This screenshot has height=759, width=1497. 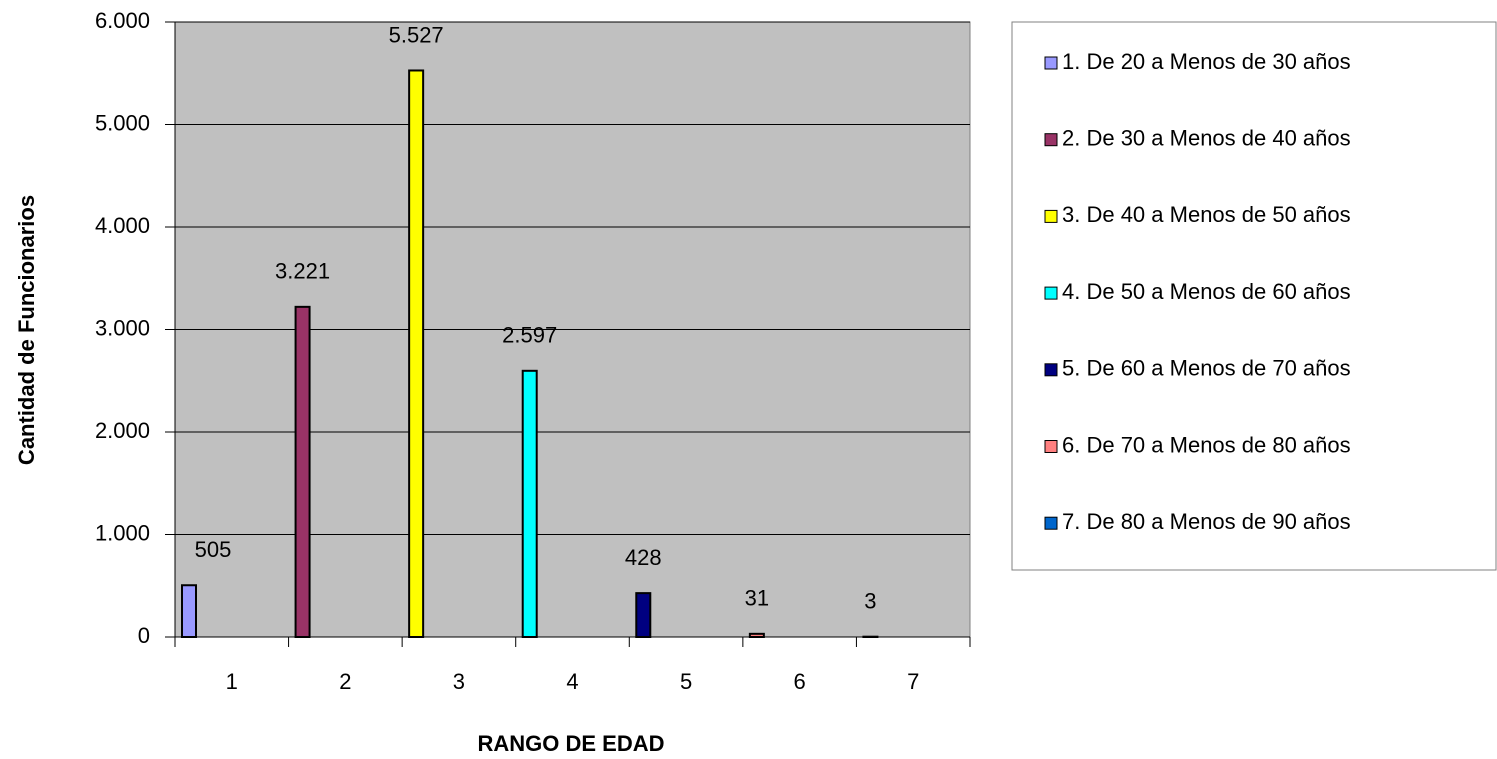 I want to click on legend-label: 6. De 70 a Menos de 80 años, so click(x=1206, y=444).